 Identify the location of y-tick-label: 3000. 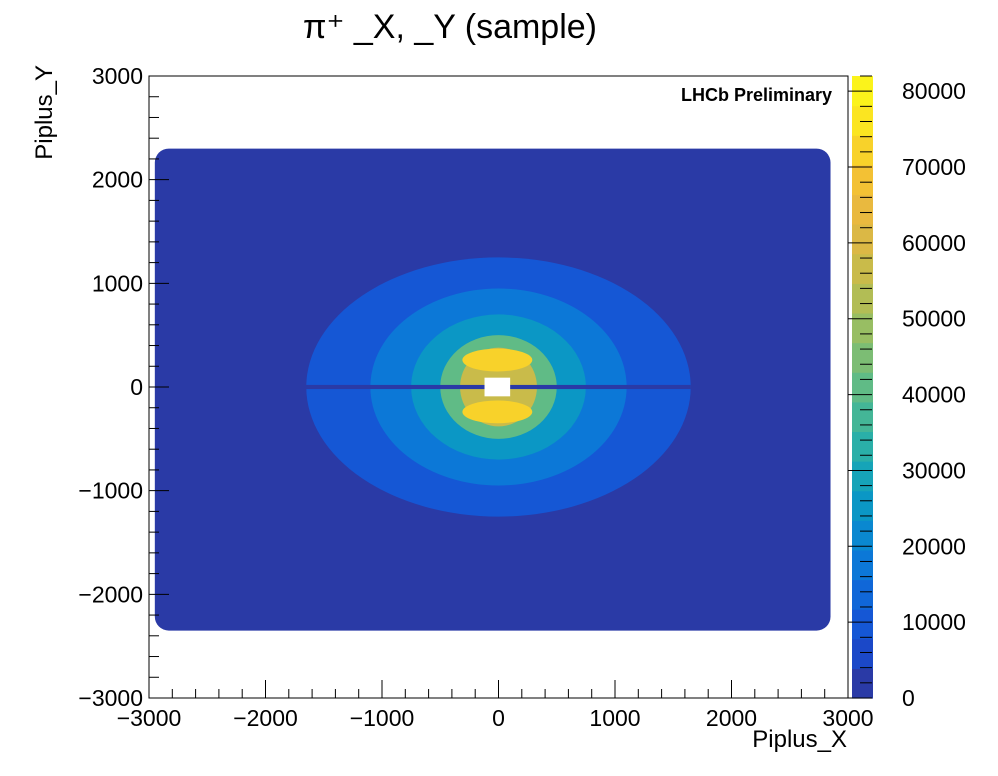
(117, 76).